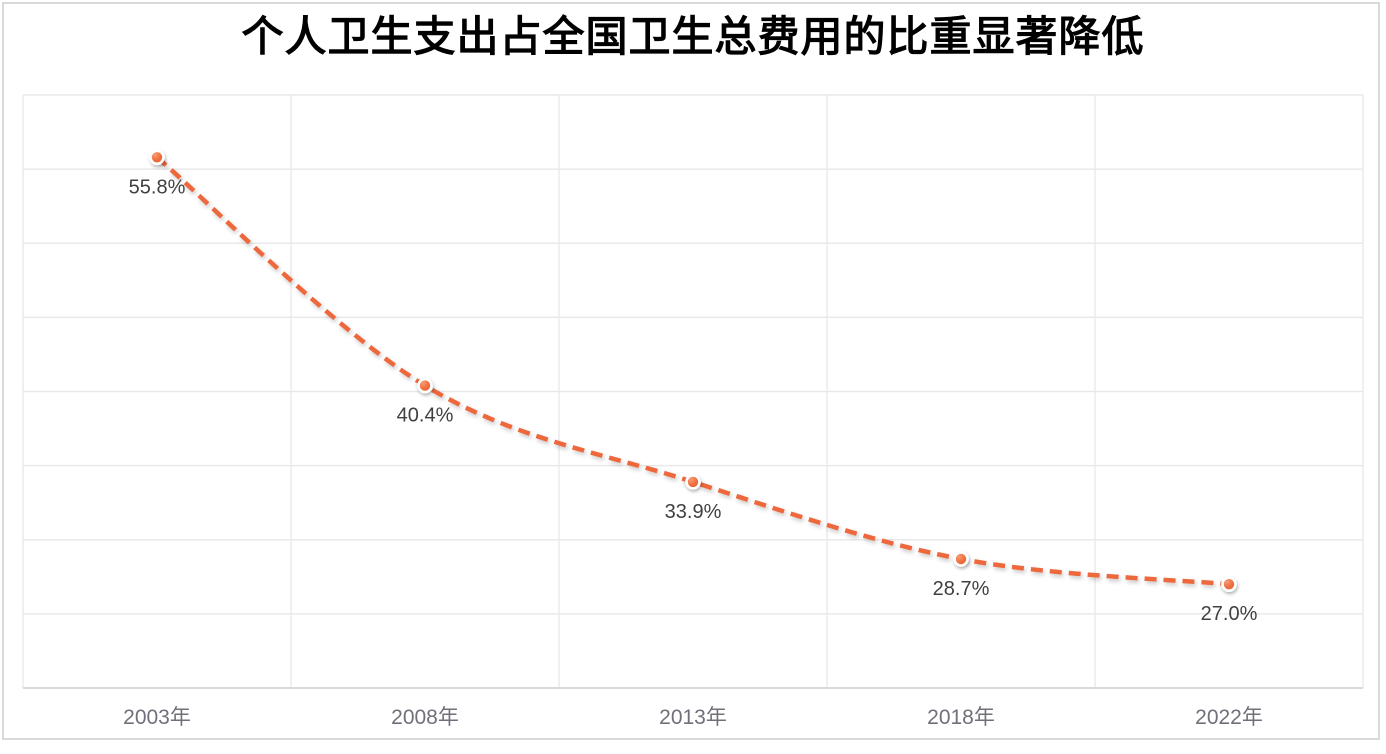  Describe the element at coordinates (1229, 717) in the screenshot. I see `x-tick-label: 2022年` at that location.